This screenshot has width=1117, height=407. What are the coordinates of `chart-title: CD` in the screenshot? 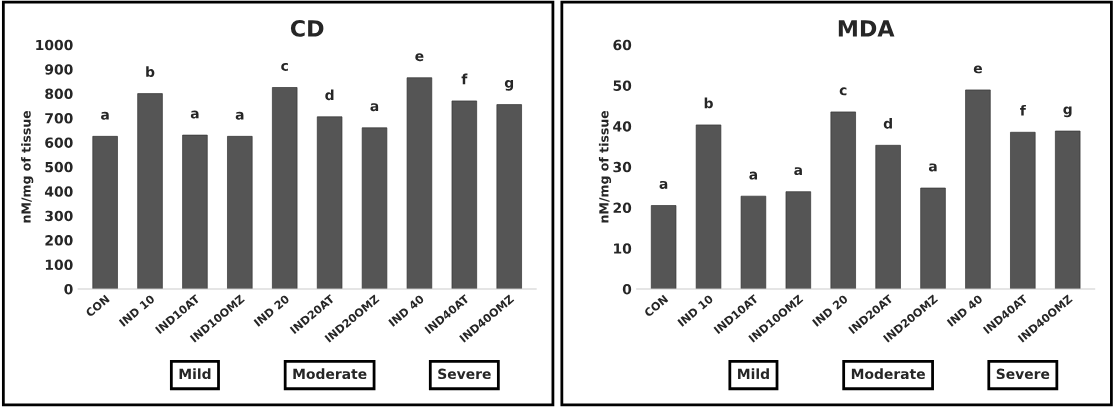 It's located at (307, 28).